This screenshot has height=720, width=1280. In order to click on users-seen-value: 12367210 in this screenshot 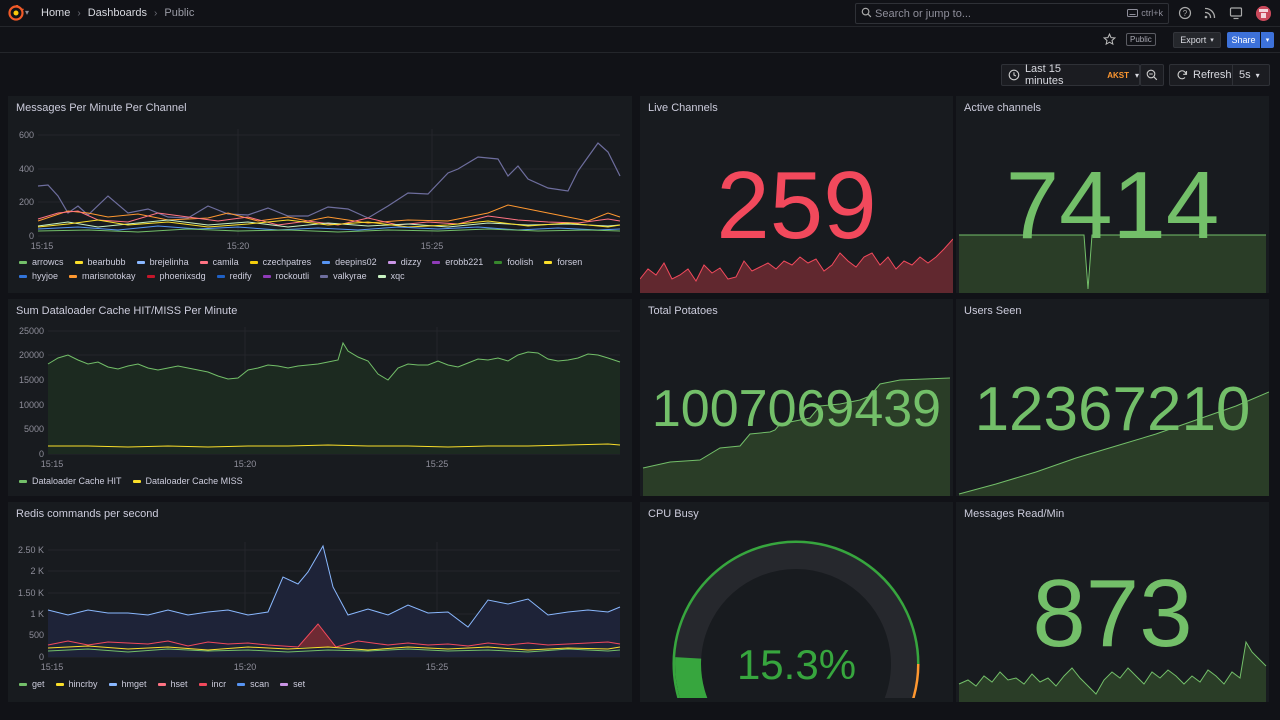, I will do `click(1112, 409)`.